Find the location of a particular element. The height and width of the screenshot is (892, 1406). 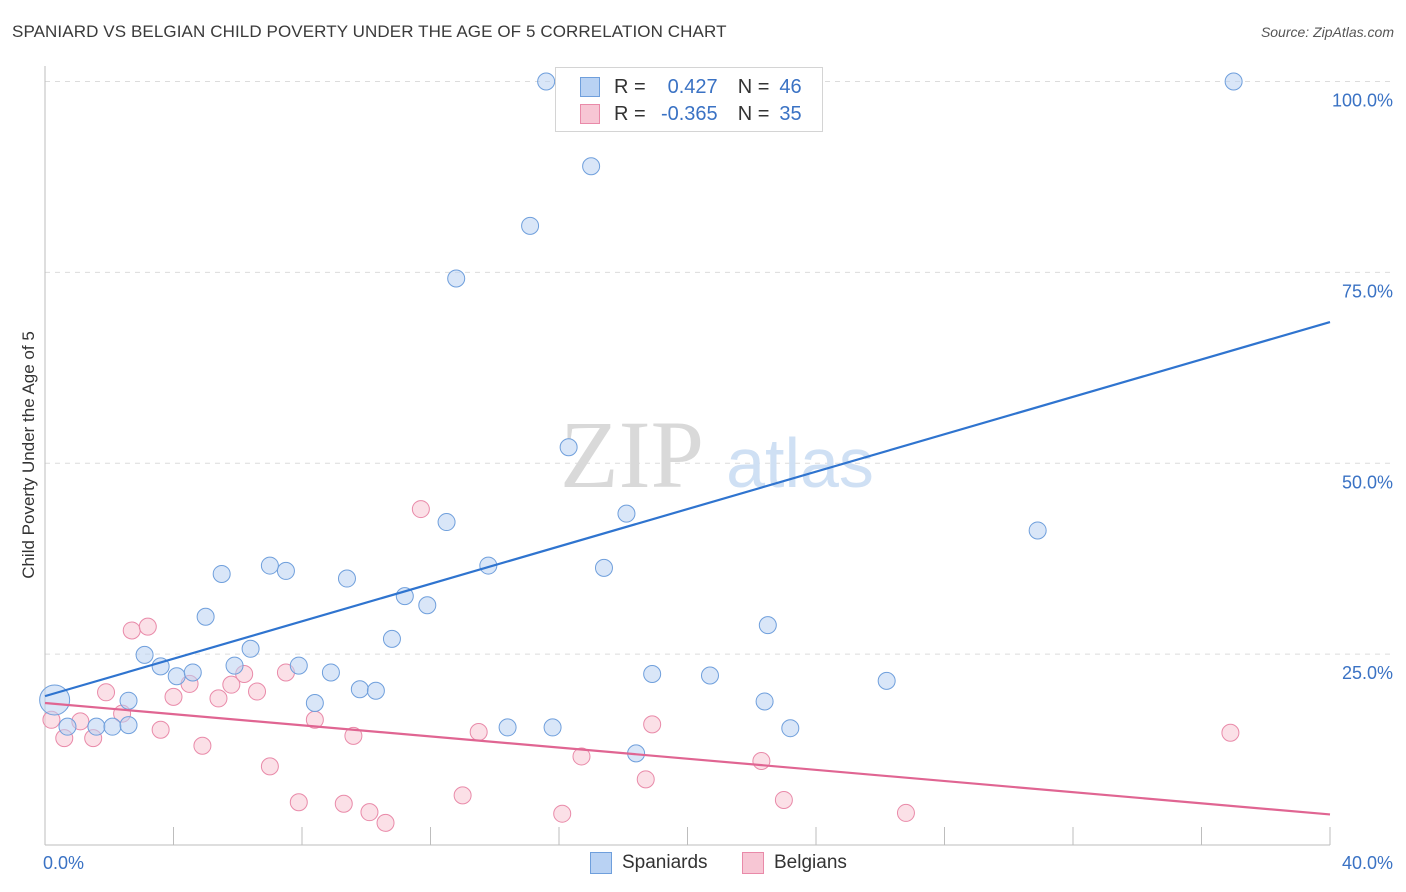

r-value-spaniards: 0.427 is located at coordinates (692, 86).